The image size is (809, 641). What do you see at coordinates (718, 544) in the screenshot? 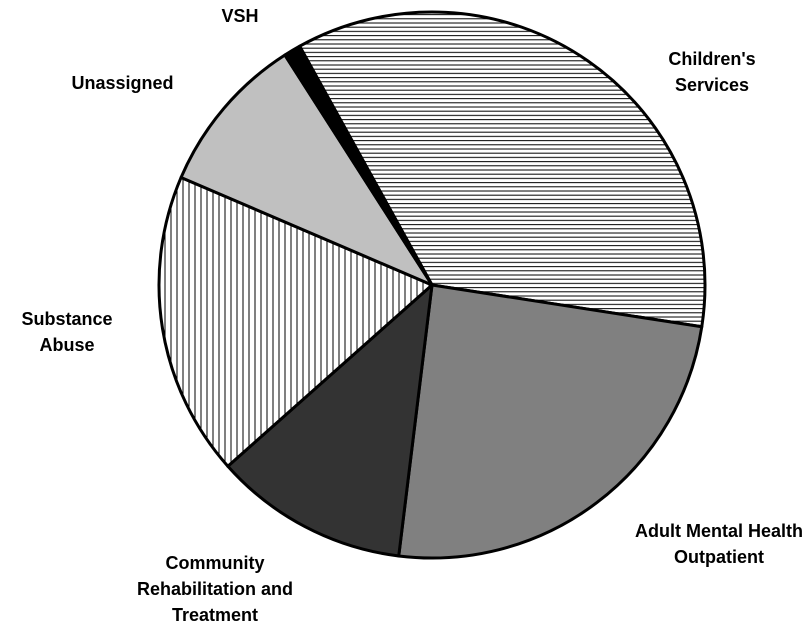
I see `slice-label: Adult Mental Health Outpatient` at bounding box center [718, 544].